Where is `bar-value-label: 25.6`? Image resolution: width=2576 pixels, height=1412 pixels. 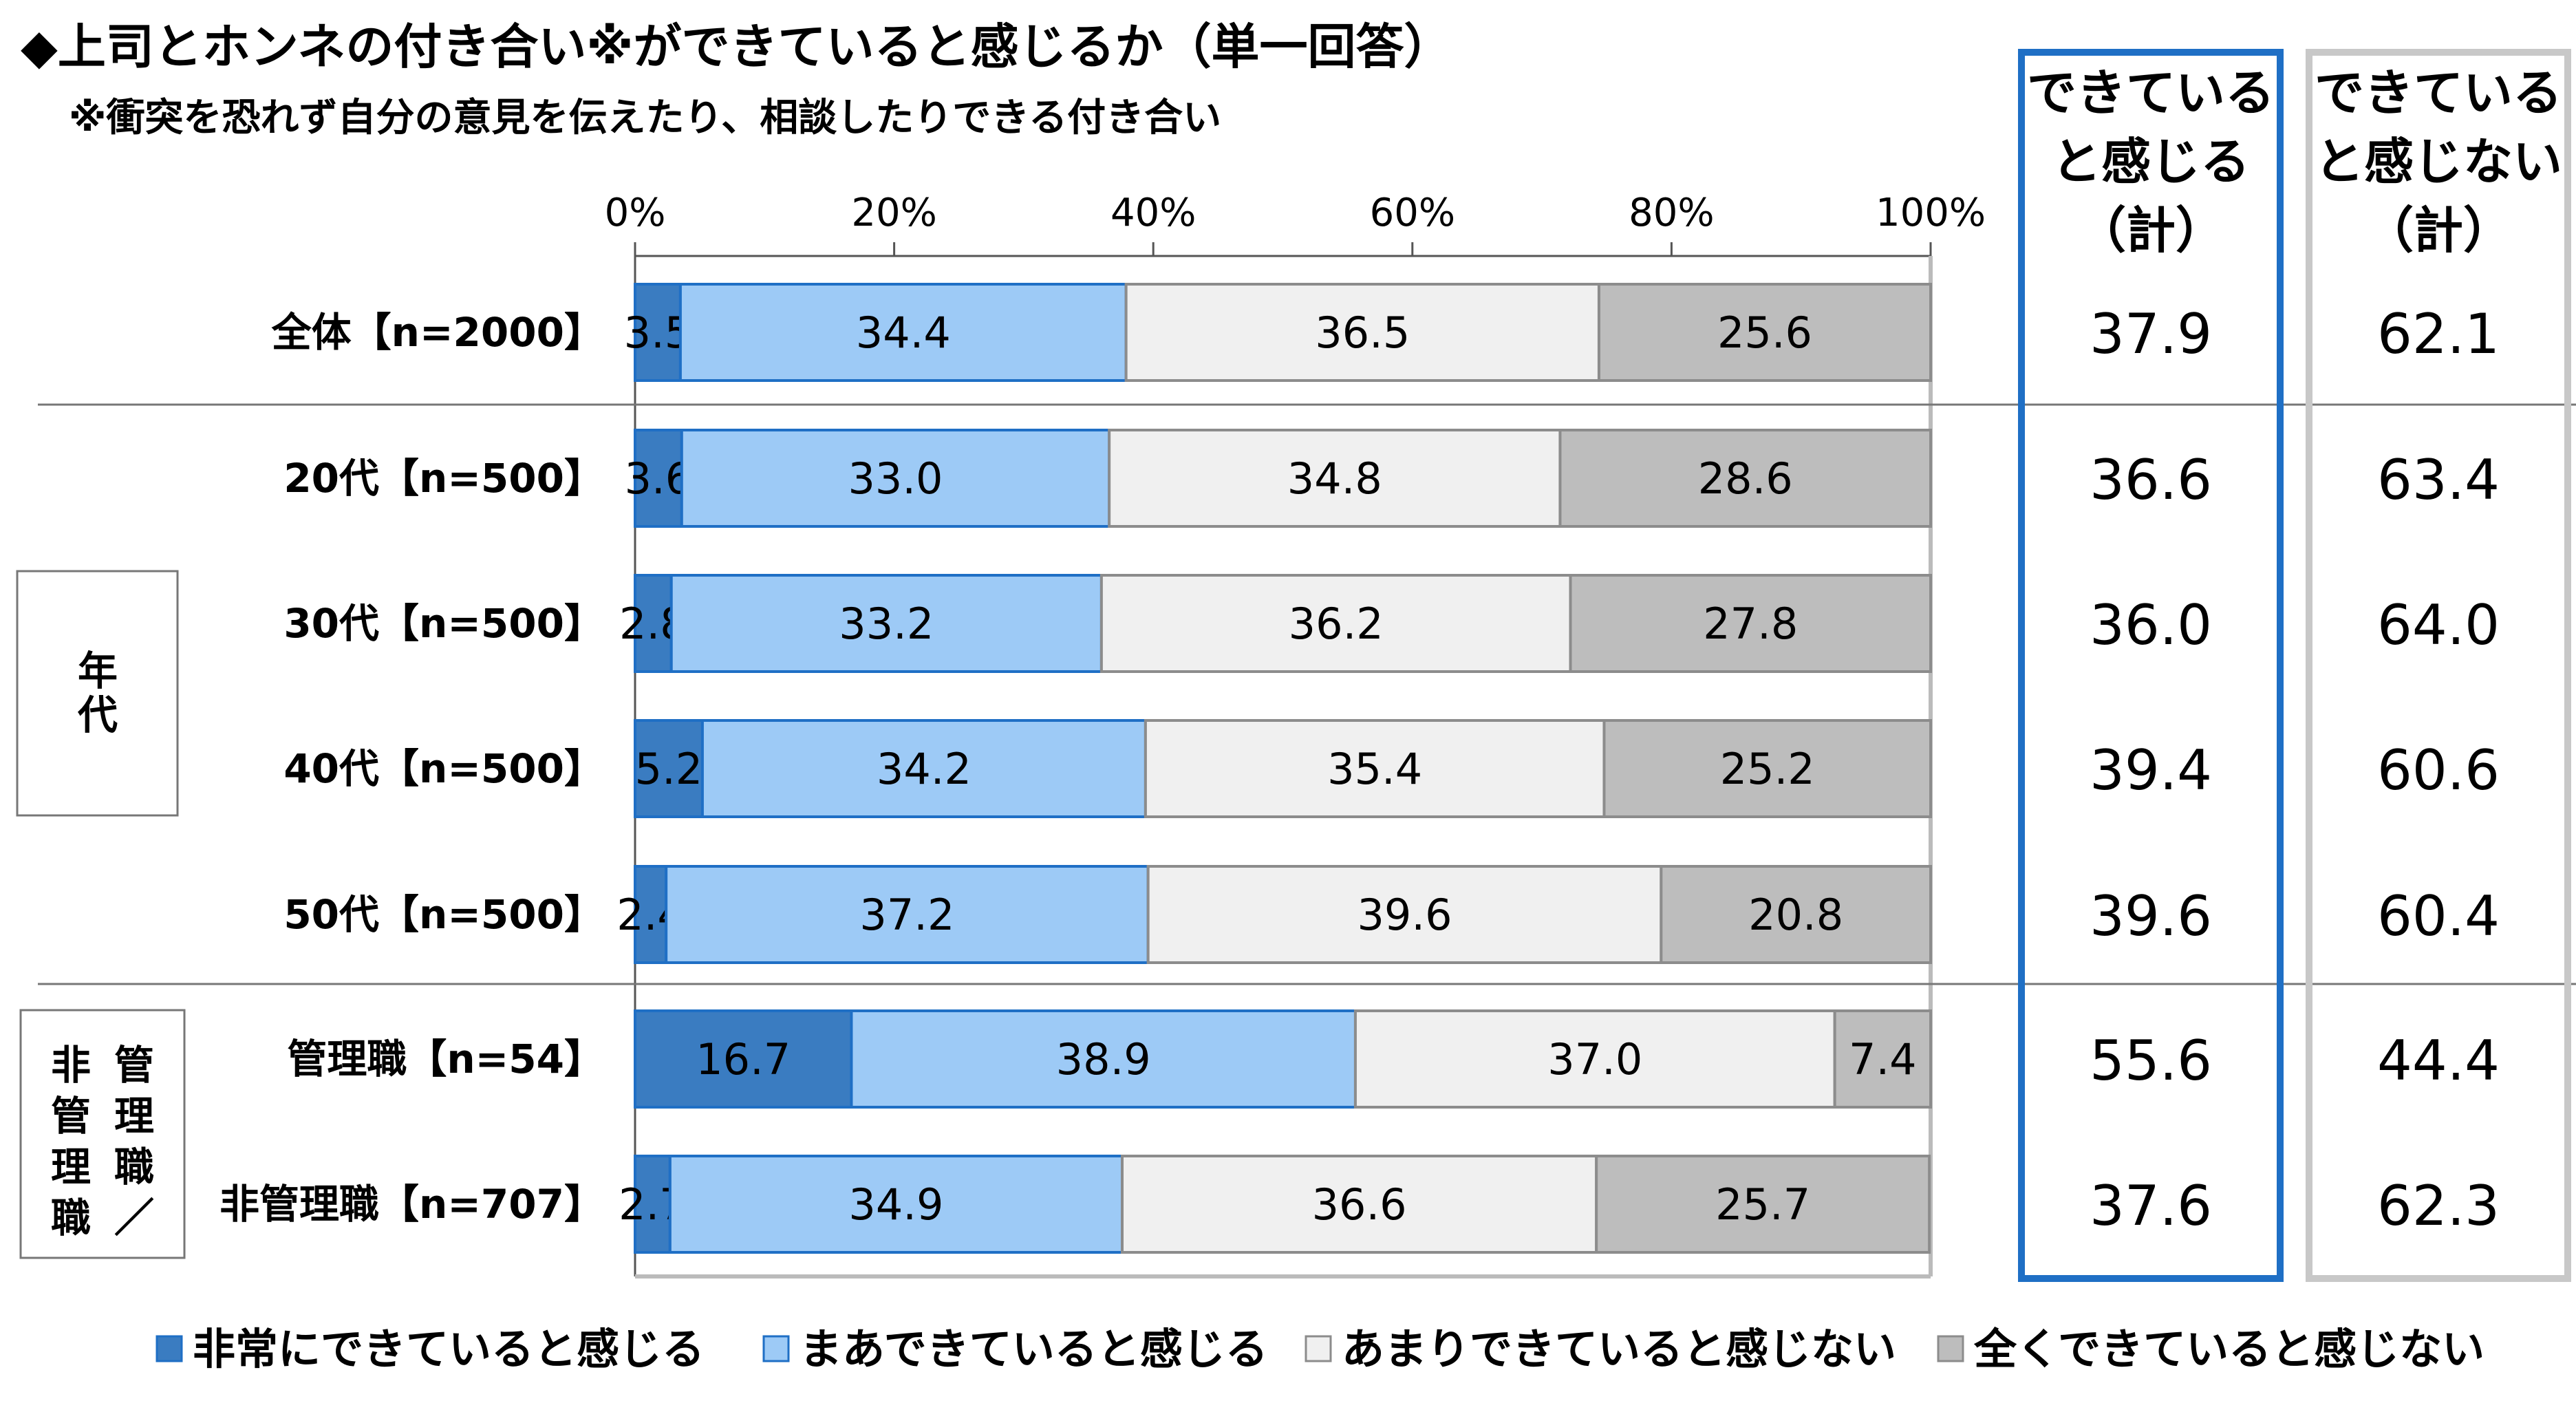
bar-value-label: 25.6 is located at coordinates (1765, 333).